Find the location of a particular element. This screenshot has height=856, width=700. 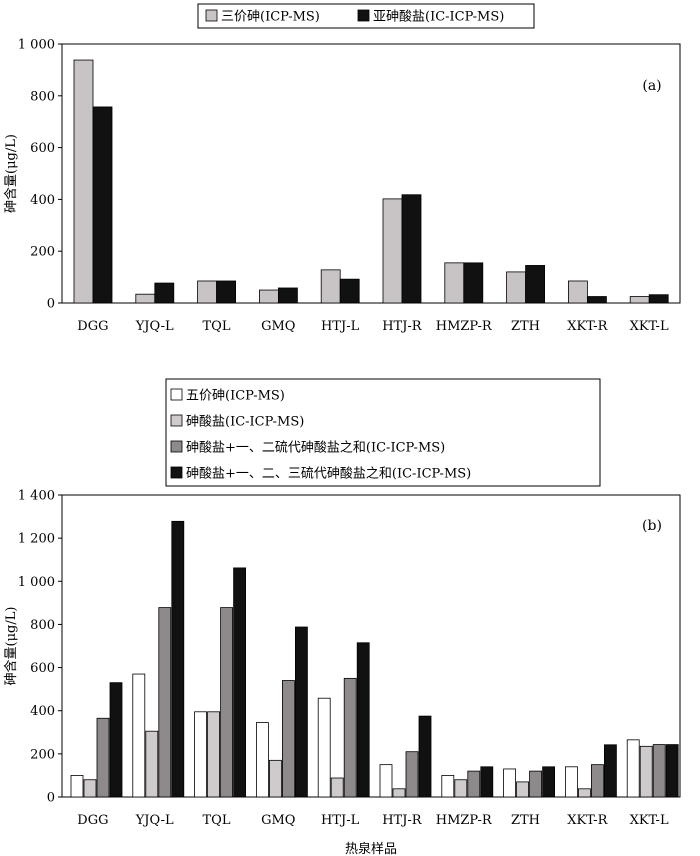

x-tick-label: HTJ-L is located at coordinates (340, 326).